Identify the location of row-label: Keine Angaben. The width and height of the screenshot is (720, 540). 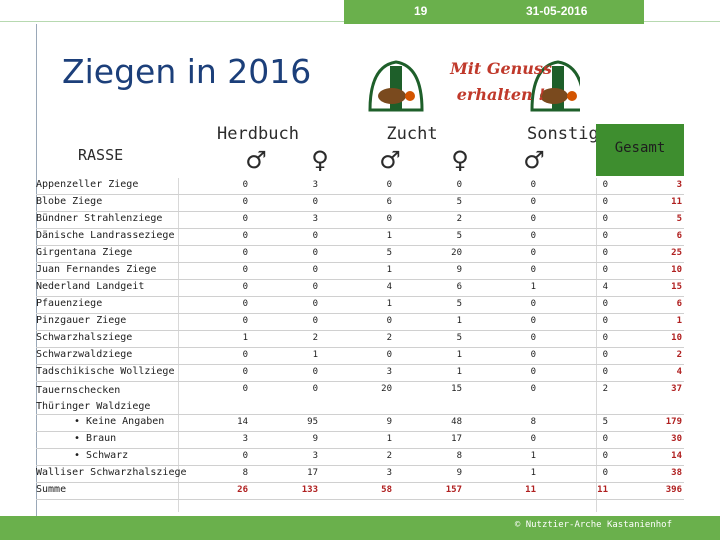
(119, 421).